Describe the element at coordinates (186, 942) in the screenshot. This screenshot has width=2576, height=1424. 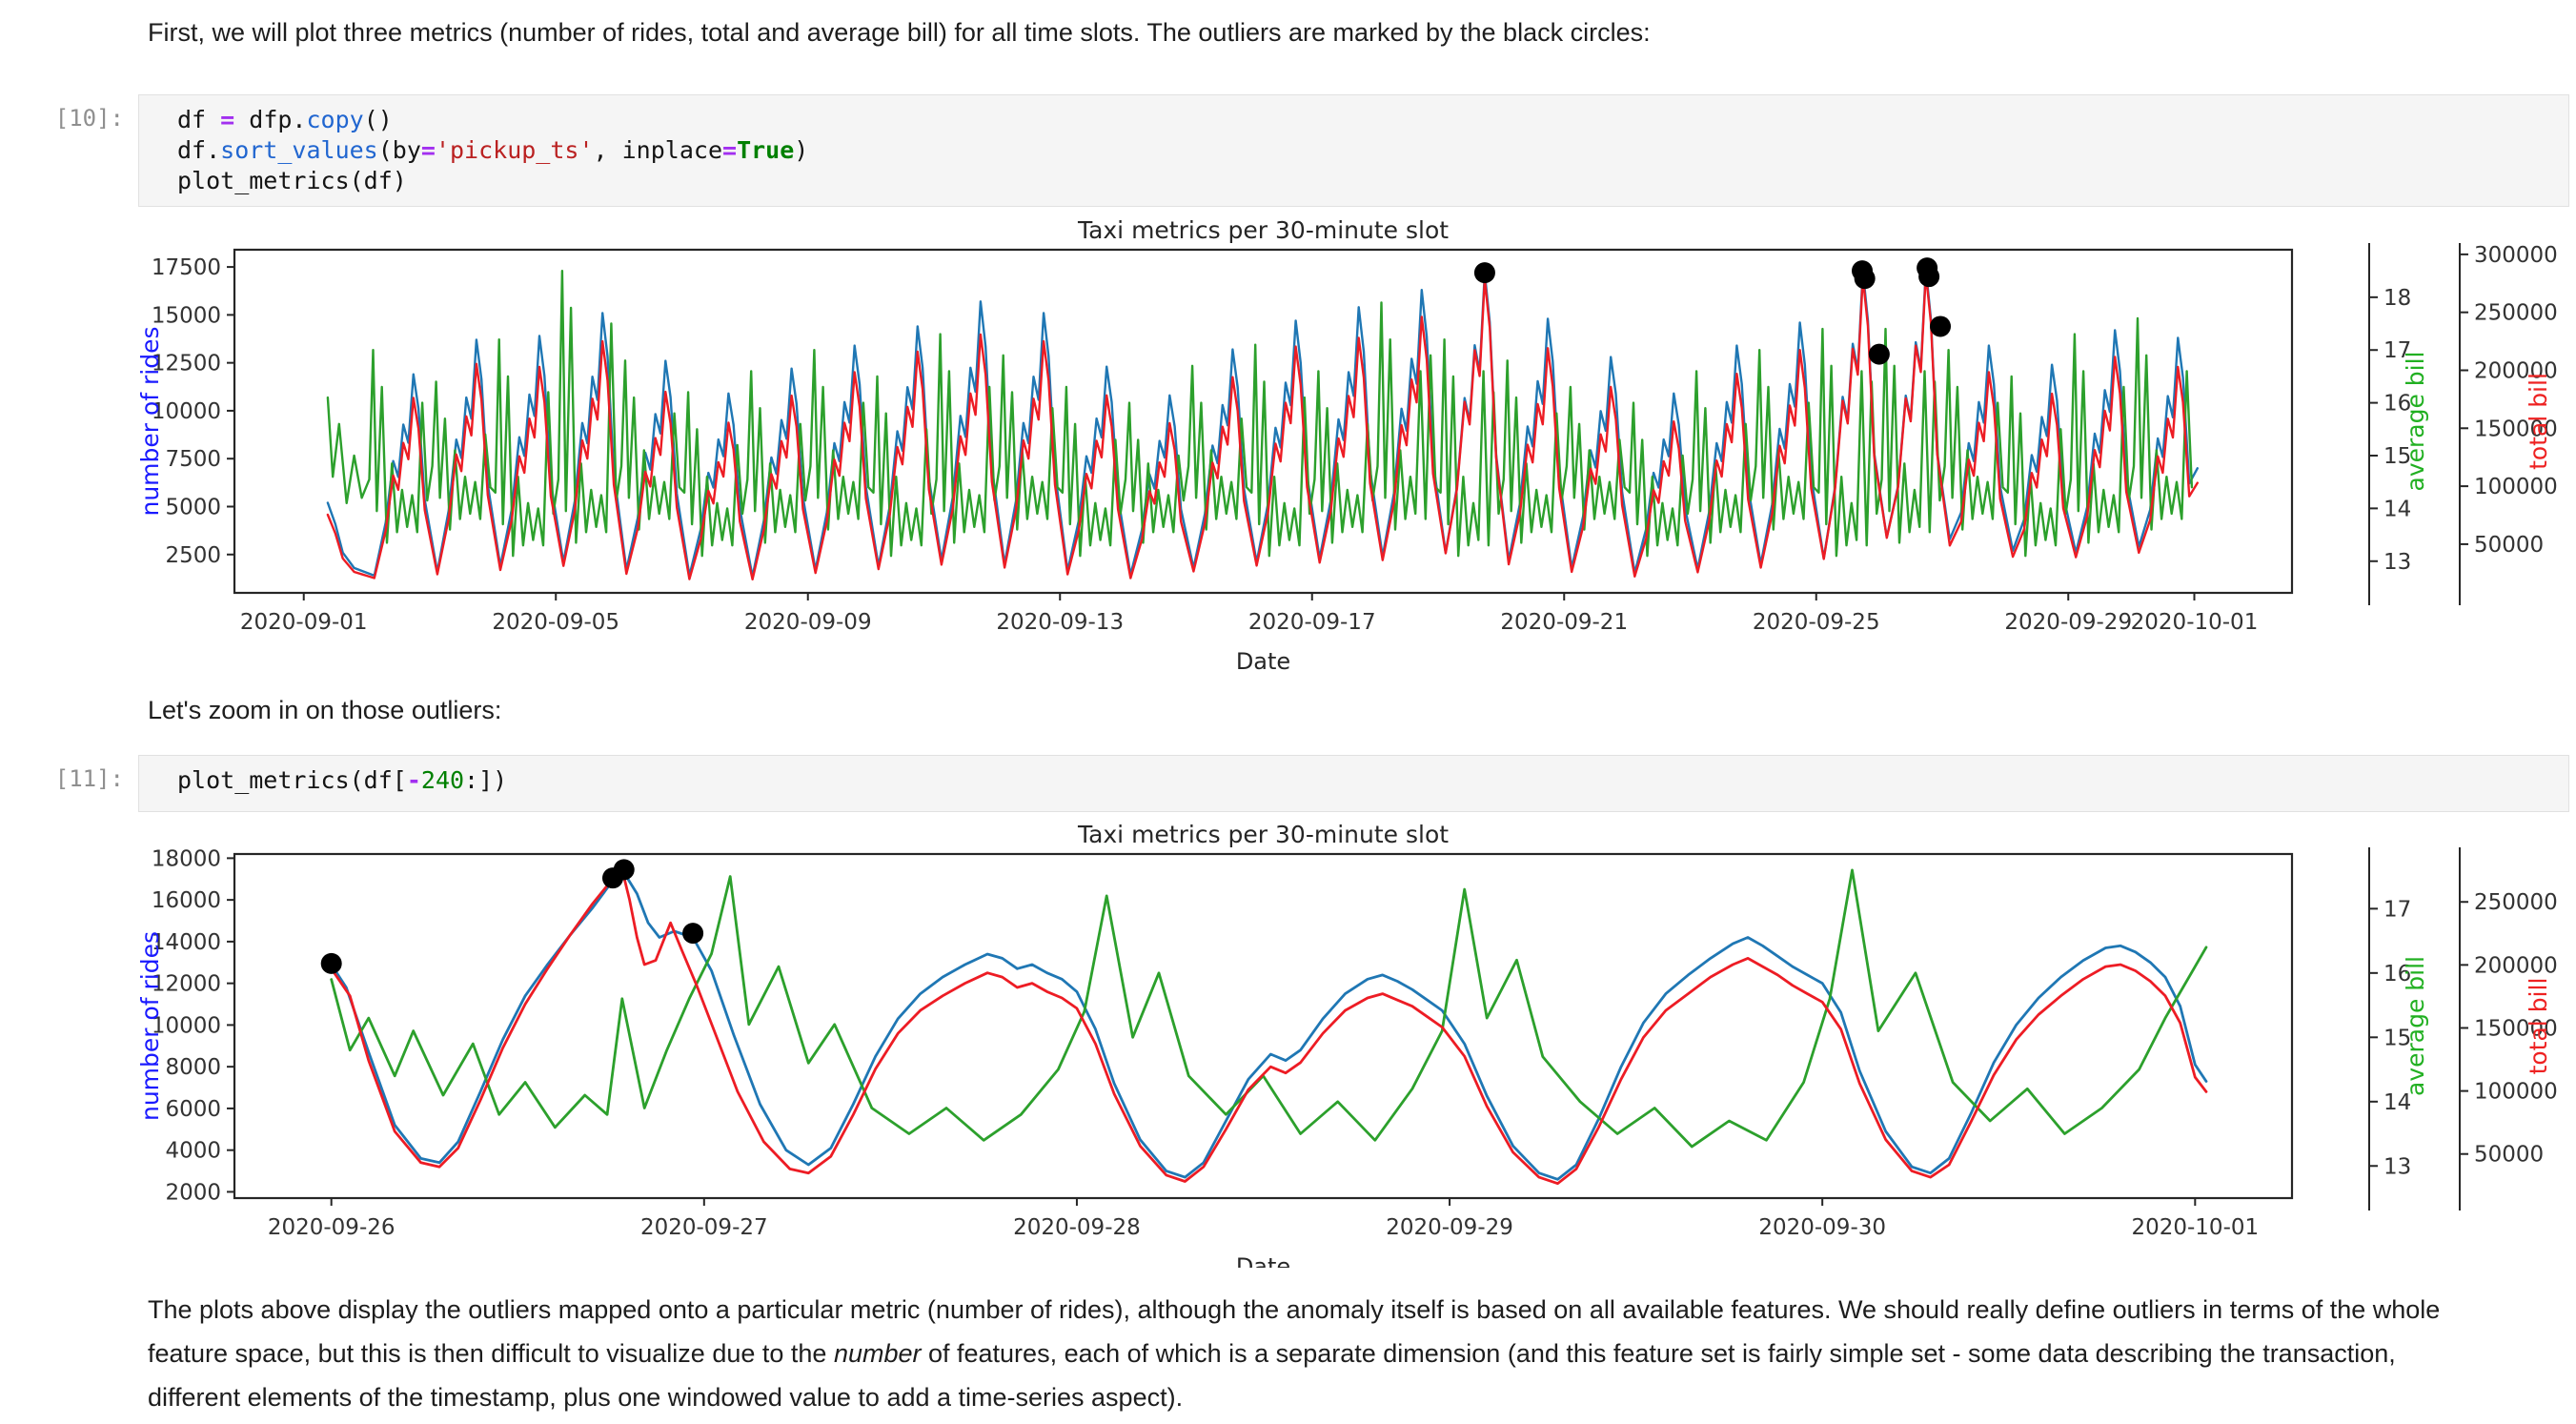
I see `y-tick-label: 14000` at that location.